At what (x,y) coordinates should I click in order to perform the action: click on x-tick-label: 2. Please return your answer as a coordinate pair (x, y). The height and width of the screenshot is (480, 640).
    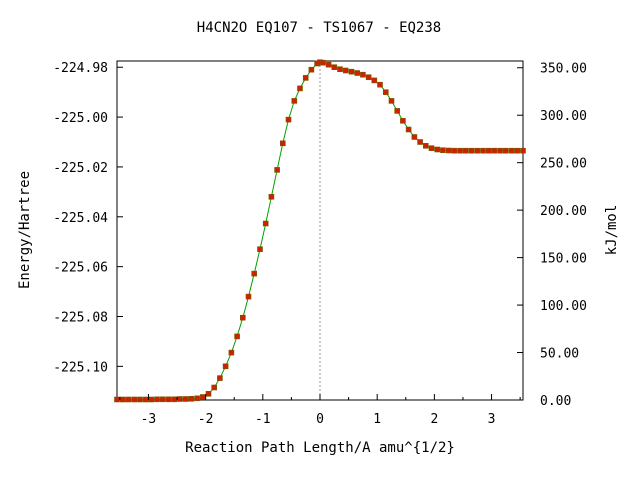
    Looking at the image, I should click on (434, 419).